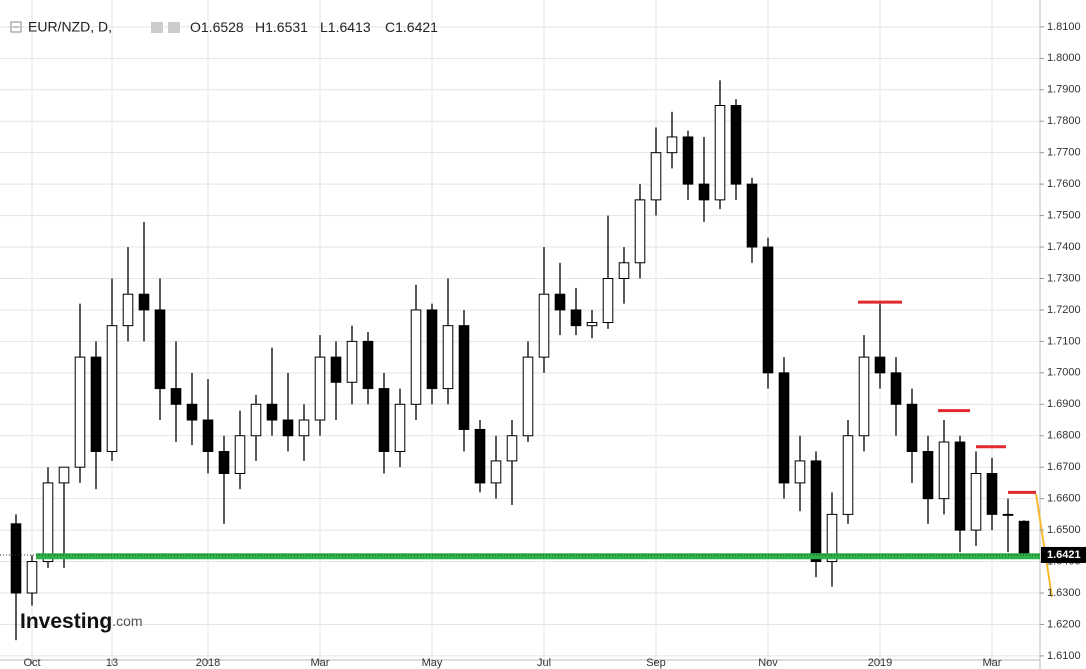 This screenshot has width=1086, height=669. What do you see at coordinates (281, 27) in the screenshot?
I see `ohlc-item: H1.6531` at bounding box center [281, 27].